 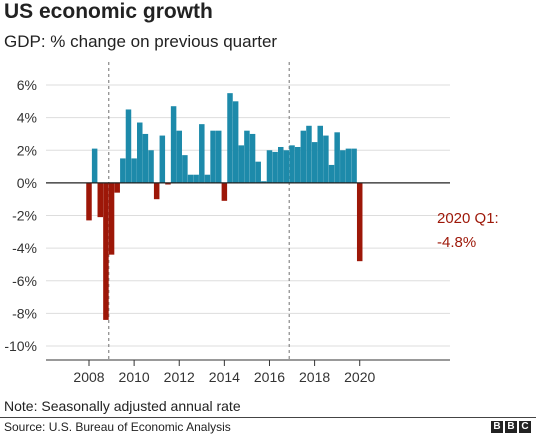 What do you see at coordinates (320, 154) in the screenshot?
I see `bar-2018-q2` at bounding box center [320, 154].